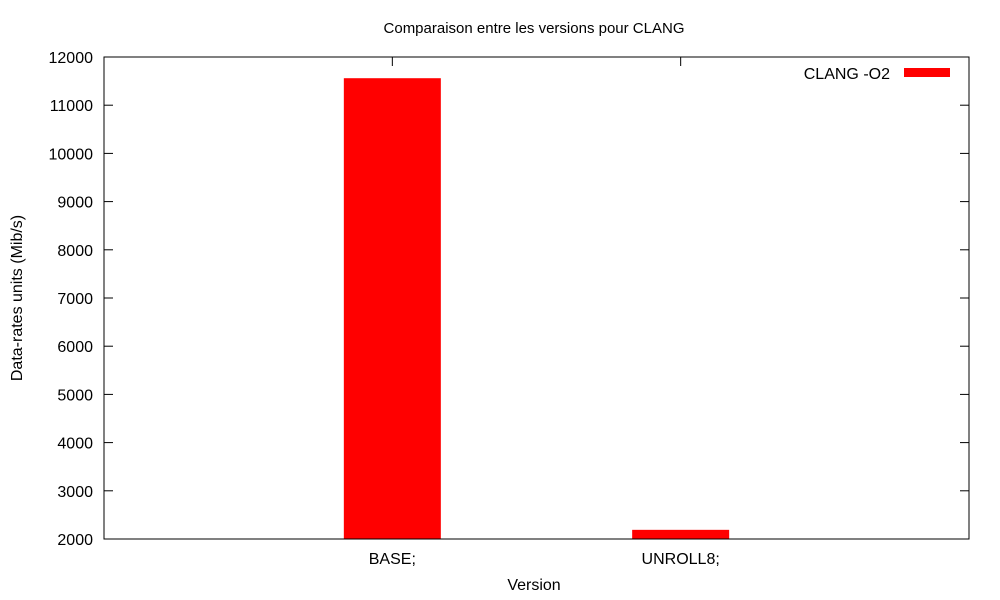 This screenshot has height=600, width=1000. I want to click on legend-label-clang-o2: CLANG -O2, so click(847, 74).